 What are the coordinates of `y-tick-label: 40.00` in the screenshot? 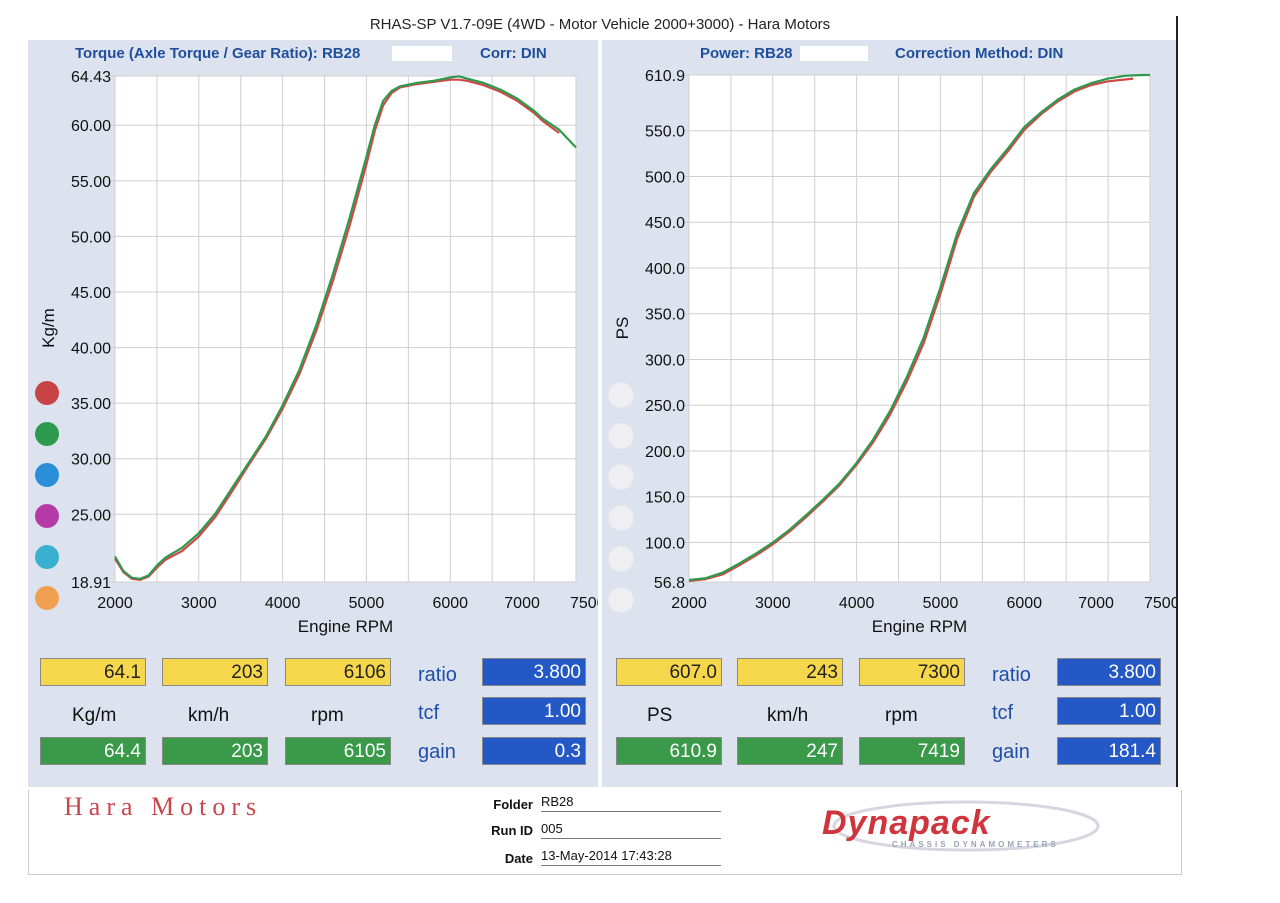 It's located at (91, 349).